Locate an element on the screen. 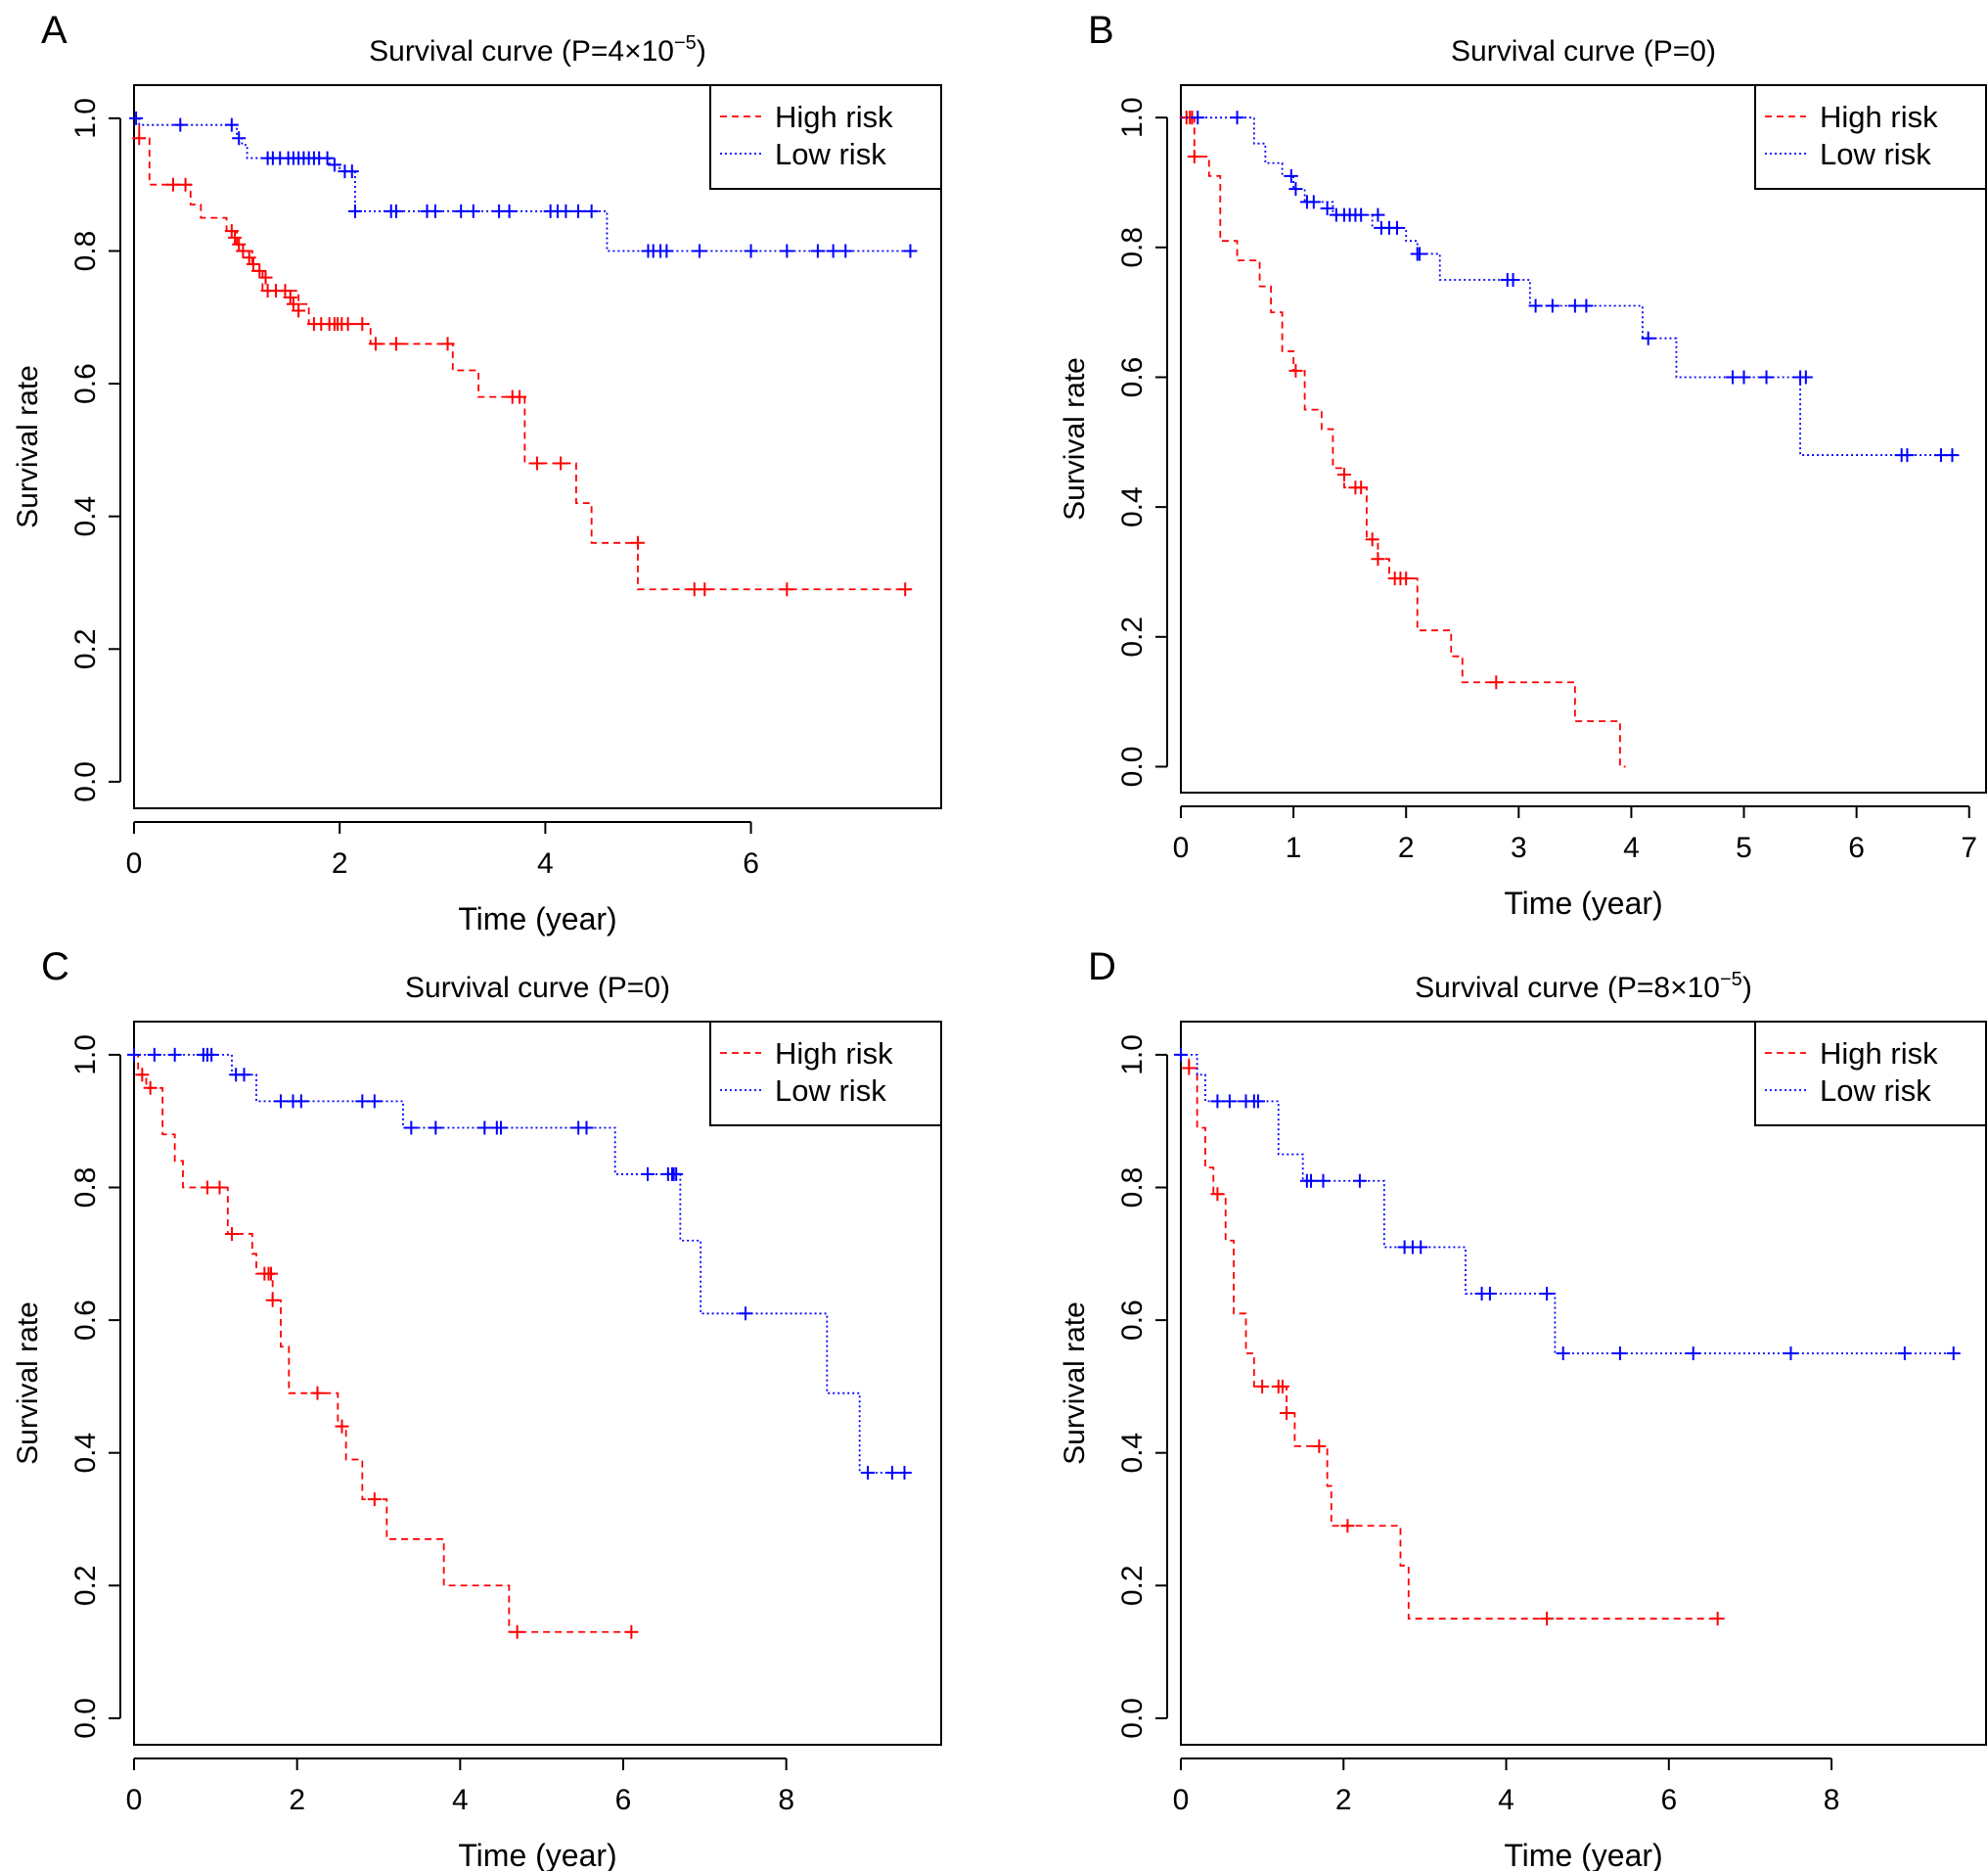 The width and height of the screenshot is (1988, 1871). chart-title: Survival curve (P=8×10−5) is located at coordinates (1583, 986).